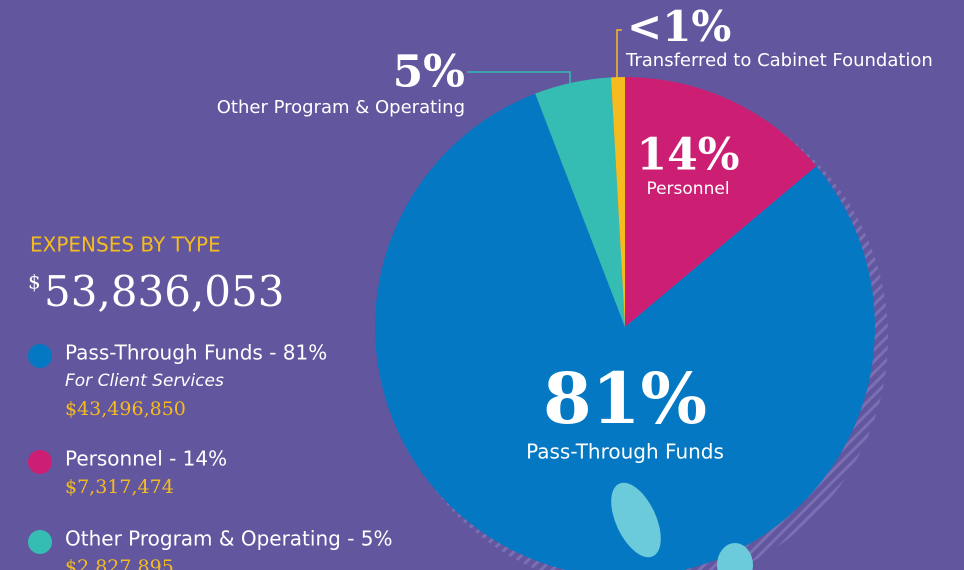 Image resolution: width=964 pixels, height=570 pixels. I want to click on total-symbol: $, so click(34, 282).